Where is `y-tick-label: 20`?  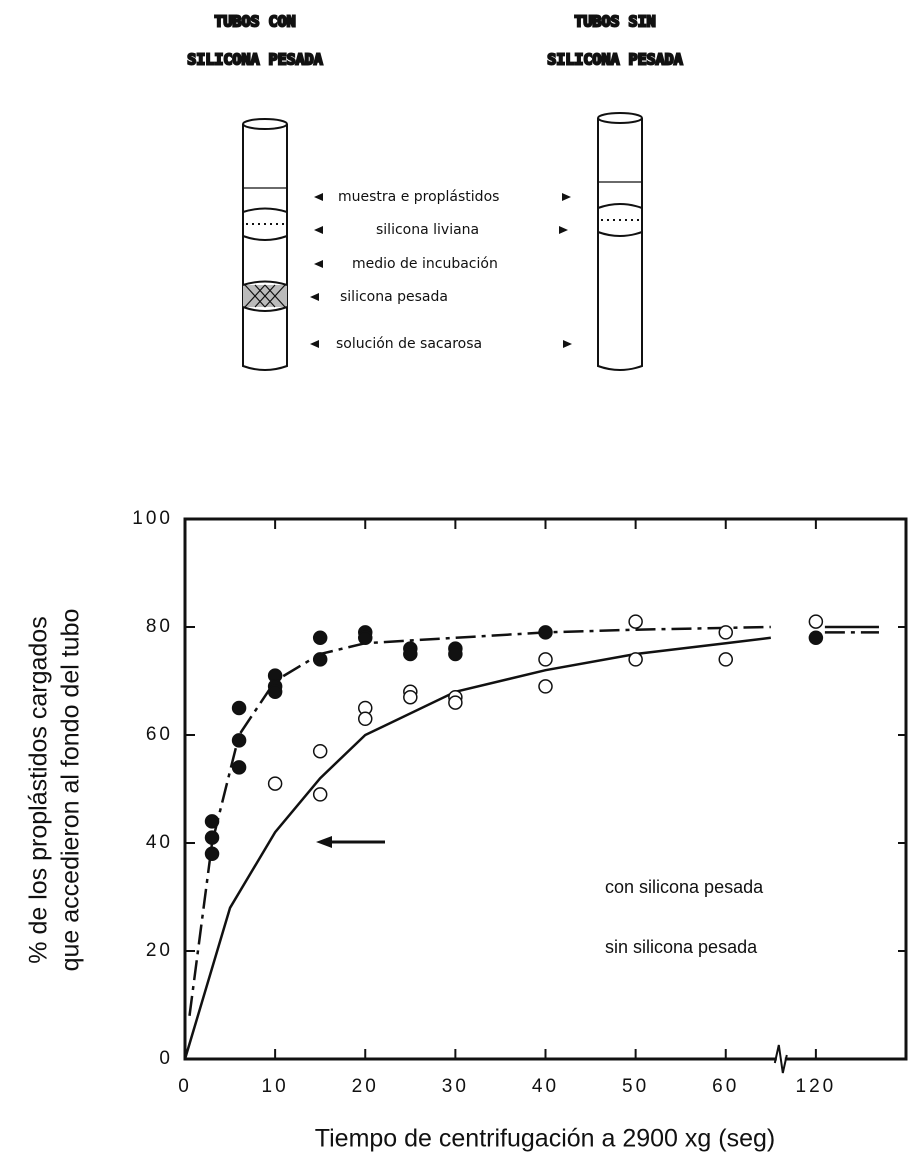
y-tick-label: 20 is located at coordinates (159, 950).